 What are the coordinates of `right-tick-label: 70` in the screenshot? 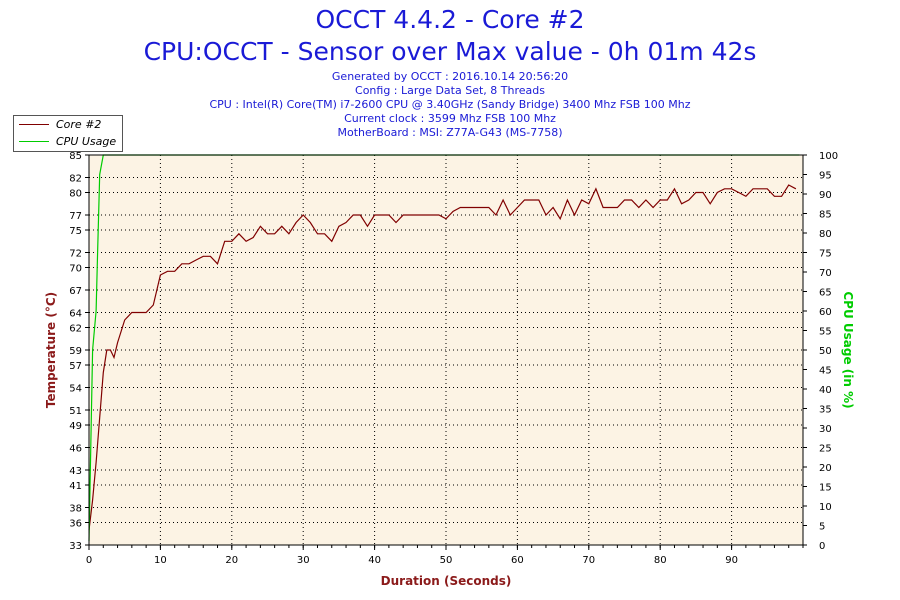 It's located at (825, 273).